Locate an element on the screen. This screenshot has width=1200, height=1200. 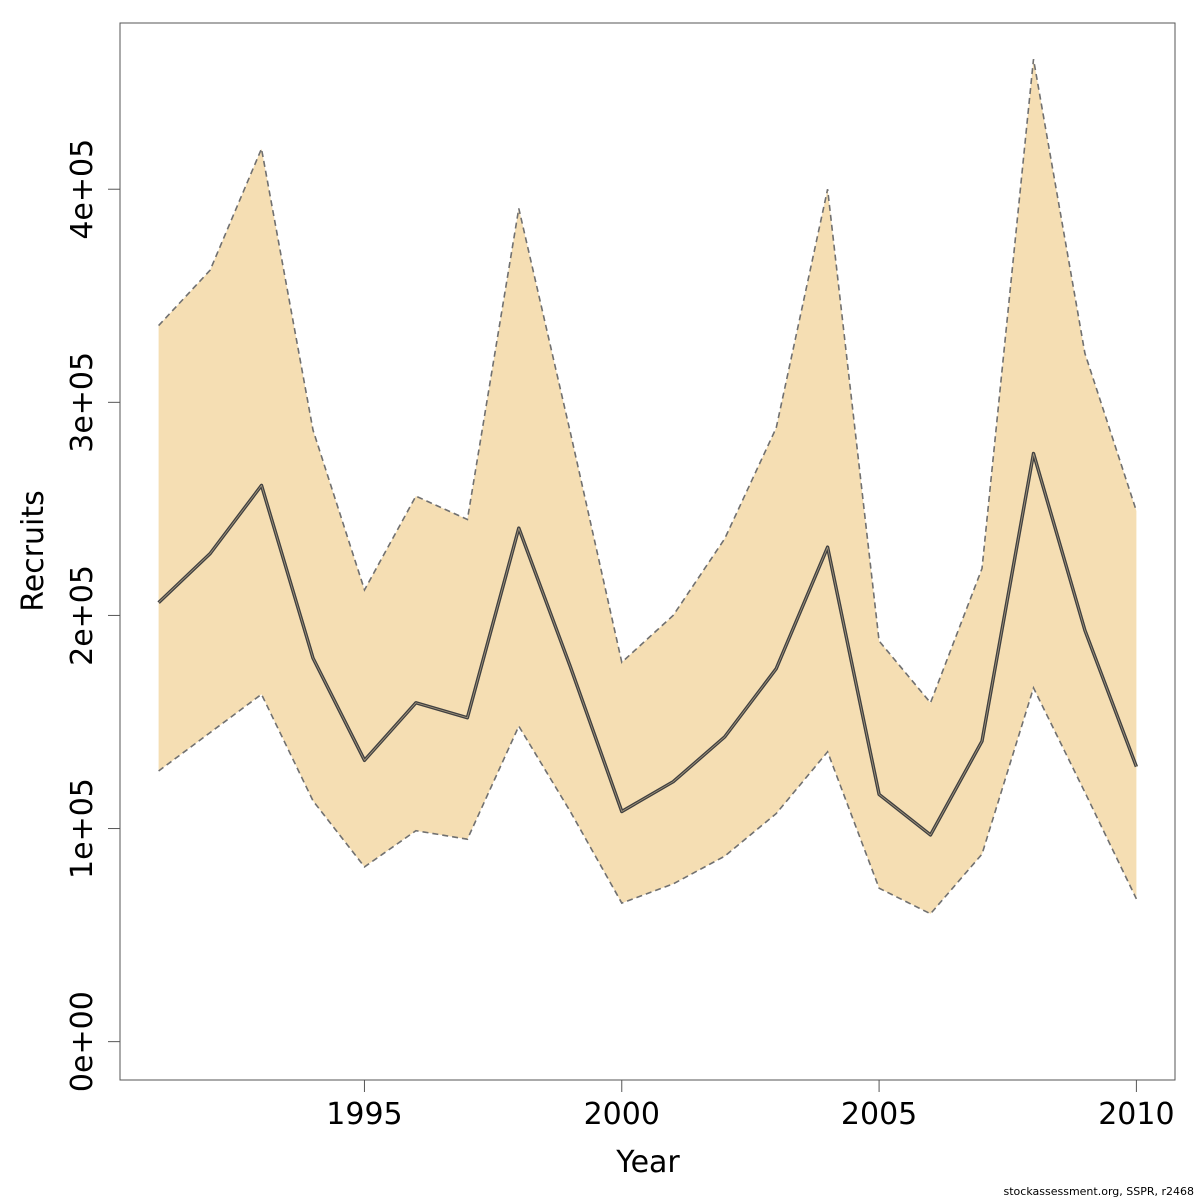
x-tick-label-2010: 2010 is located at coordinates (1136, 1114).